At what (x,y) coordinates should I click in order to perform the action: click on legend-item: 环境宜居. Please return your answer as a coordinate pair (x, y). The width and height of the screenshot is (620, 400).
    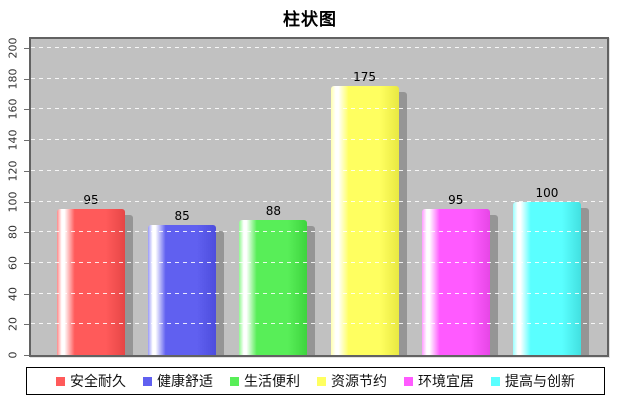
    Looking at the image, I should click on (439, 381).